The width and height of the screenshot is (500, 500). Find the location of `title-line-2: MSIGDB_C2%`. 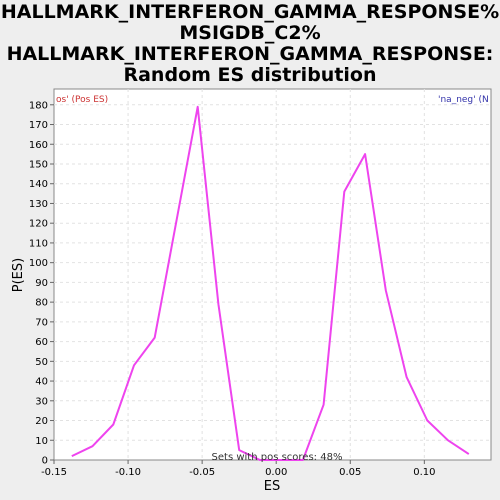

title-line-2: MSIGDB_C2% is located at coordinates (250, 33).